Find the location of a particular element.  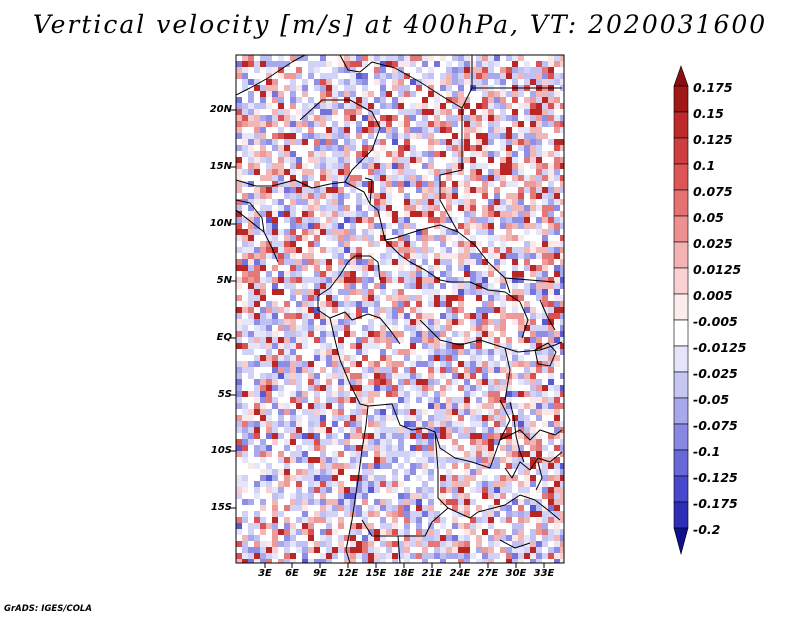

lon-label-12e: 12E is located at coordinates (348, 573).